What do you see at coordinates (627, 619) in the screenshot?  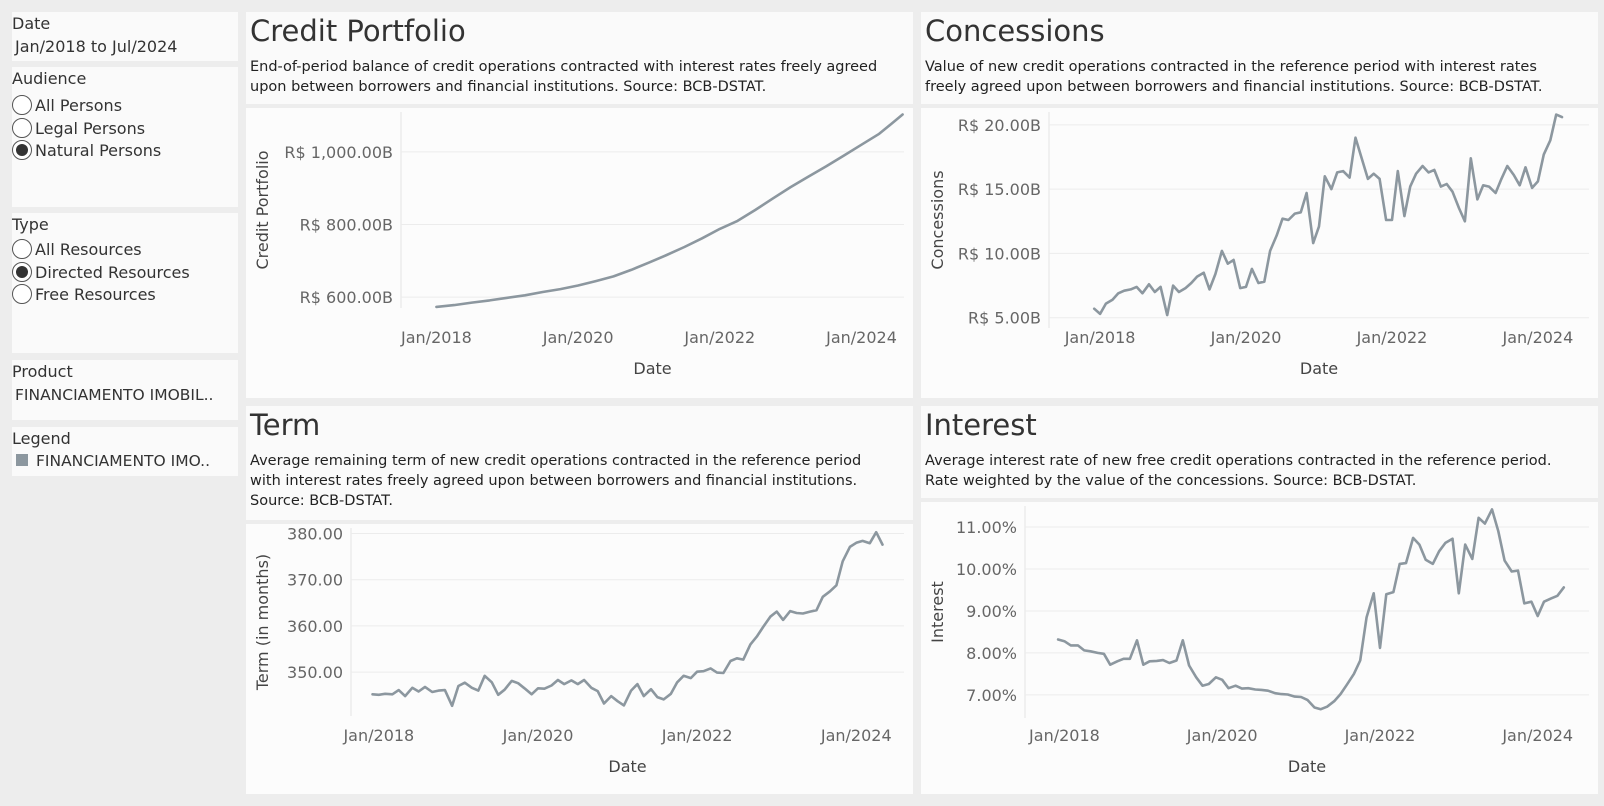 I see `term-series-line` at bounding box center [627, 619].